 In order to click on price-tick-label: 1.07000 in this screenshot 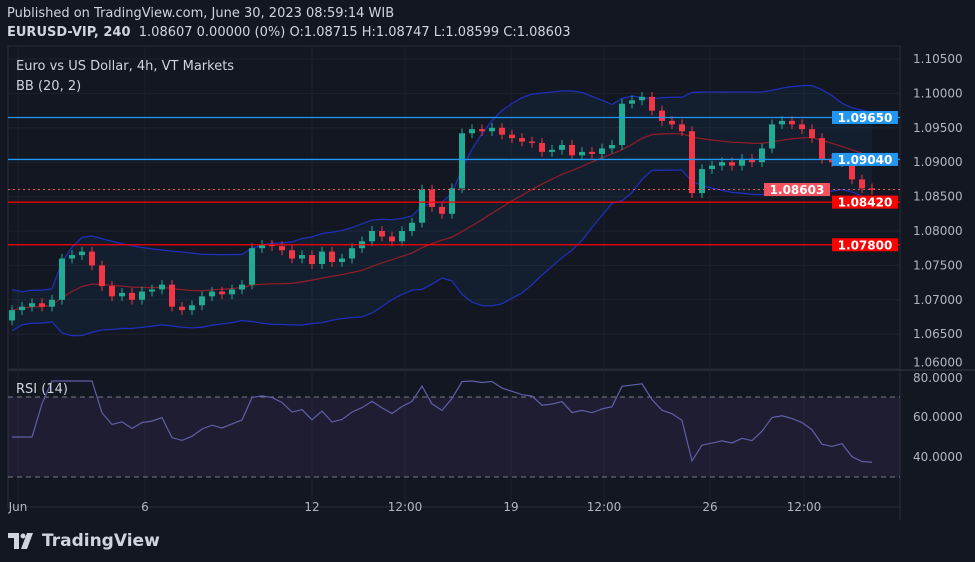, I will do `click(938, 300)`.